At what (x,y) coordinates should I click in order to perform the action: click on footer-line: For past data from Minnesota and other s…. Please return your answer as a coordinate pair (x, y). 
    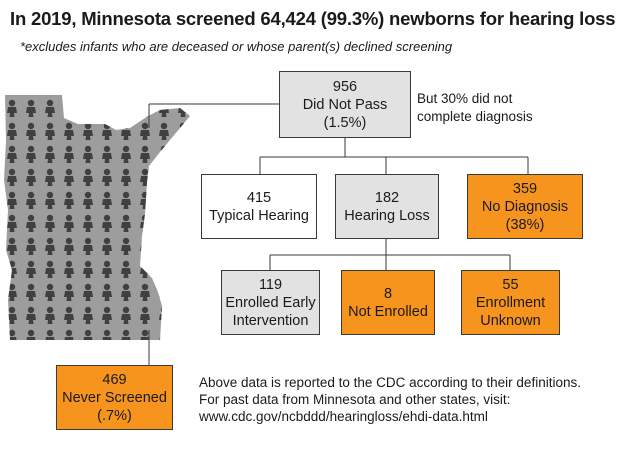
    Looking at the image, I should click on (355, 399).